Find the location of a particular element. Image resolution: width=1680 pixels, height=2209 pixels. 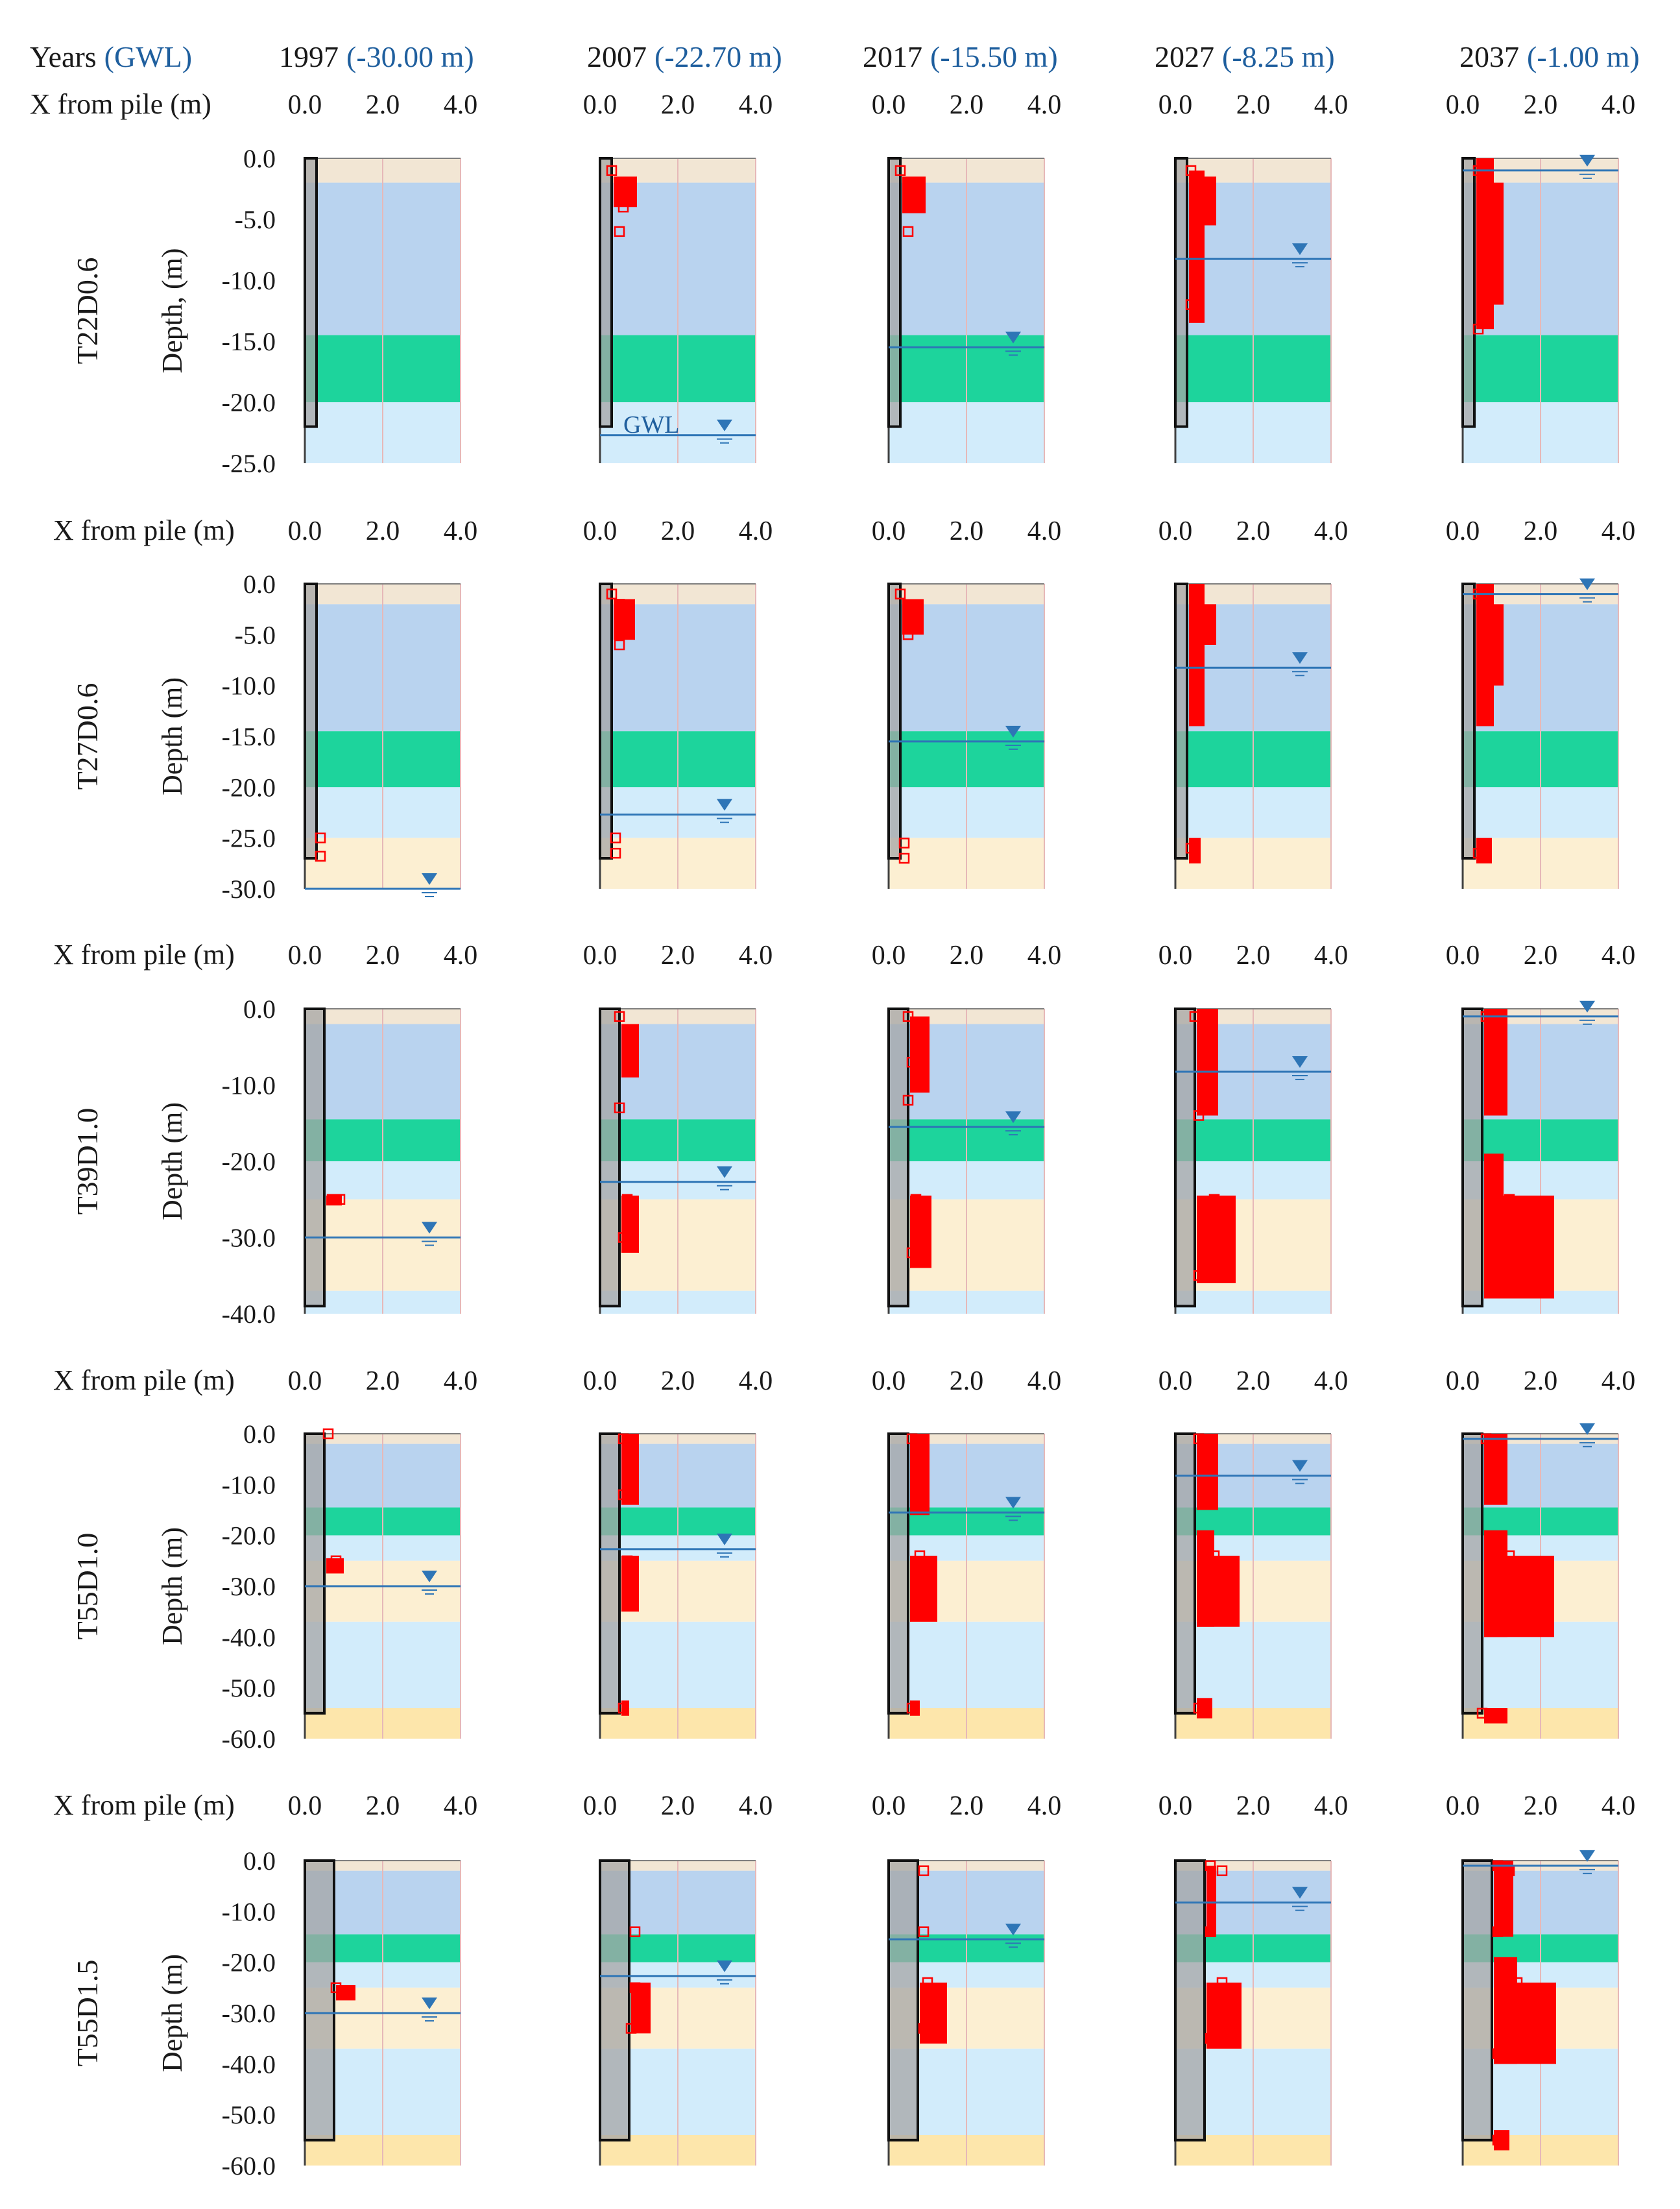

depth-tick-label: -25.0 is located at coordinates (249, 838).